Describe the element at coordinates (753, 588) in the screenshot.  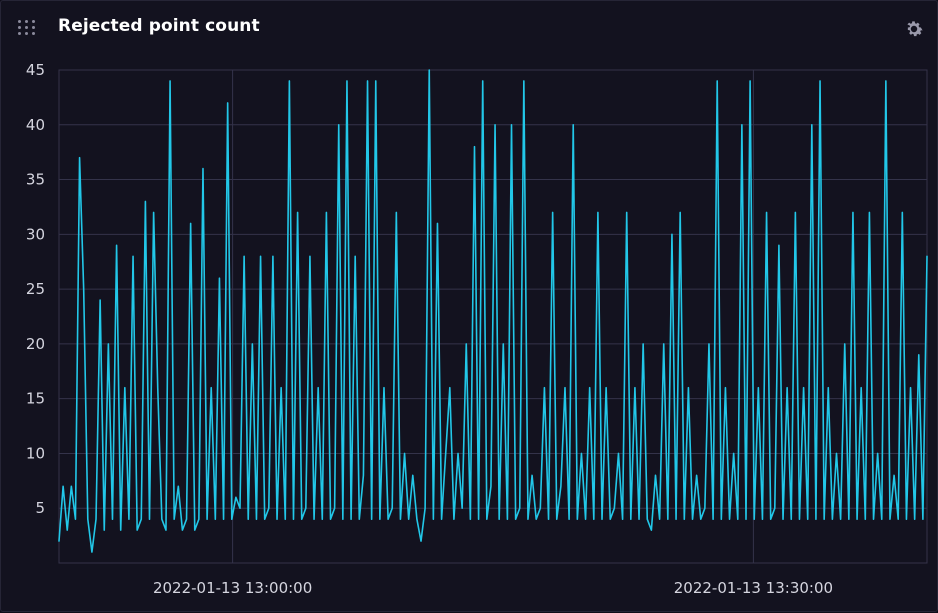
I see `x-tick-label: 2022-01-13 13:30:00` at that location.